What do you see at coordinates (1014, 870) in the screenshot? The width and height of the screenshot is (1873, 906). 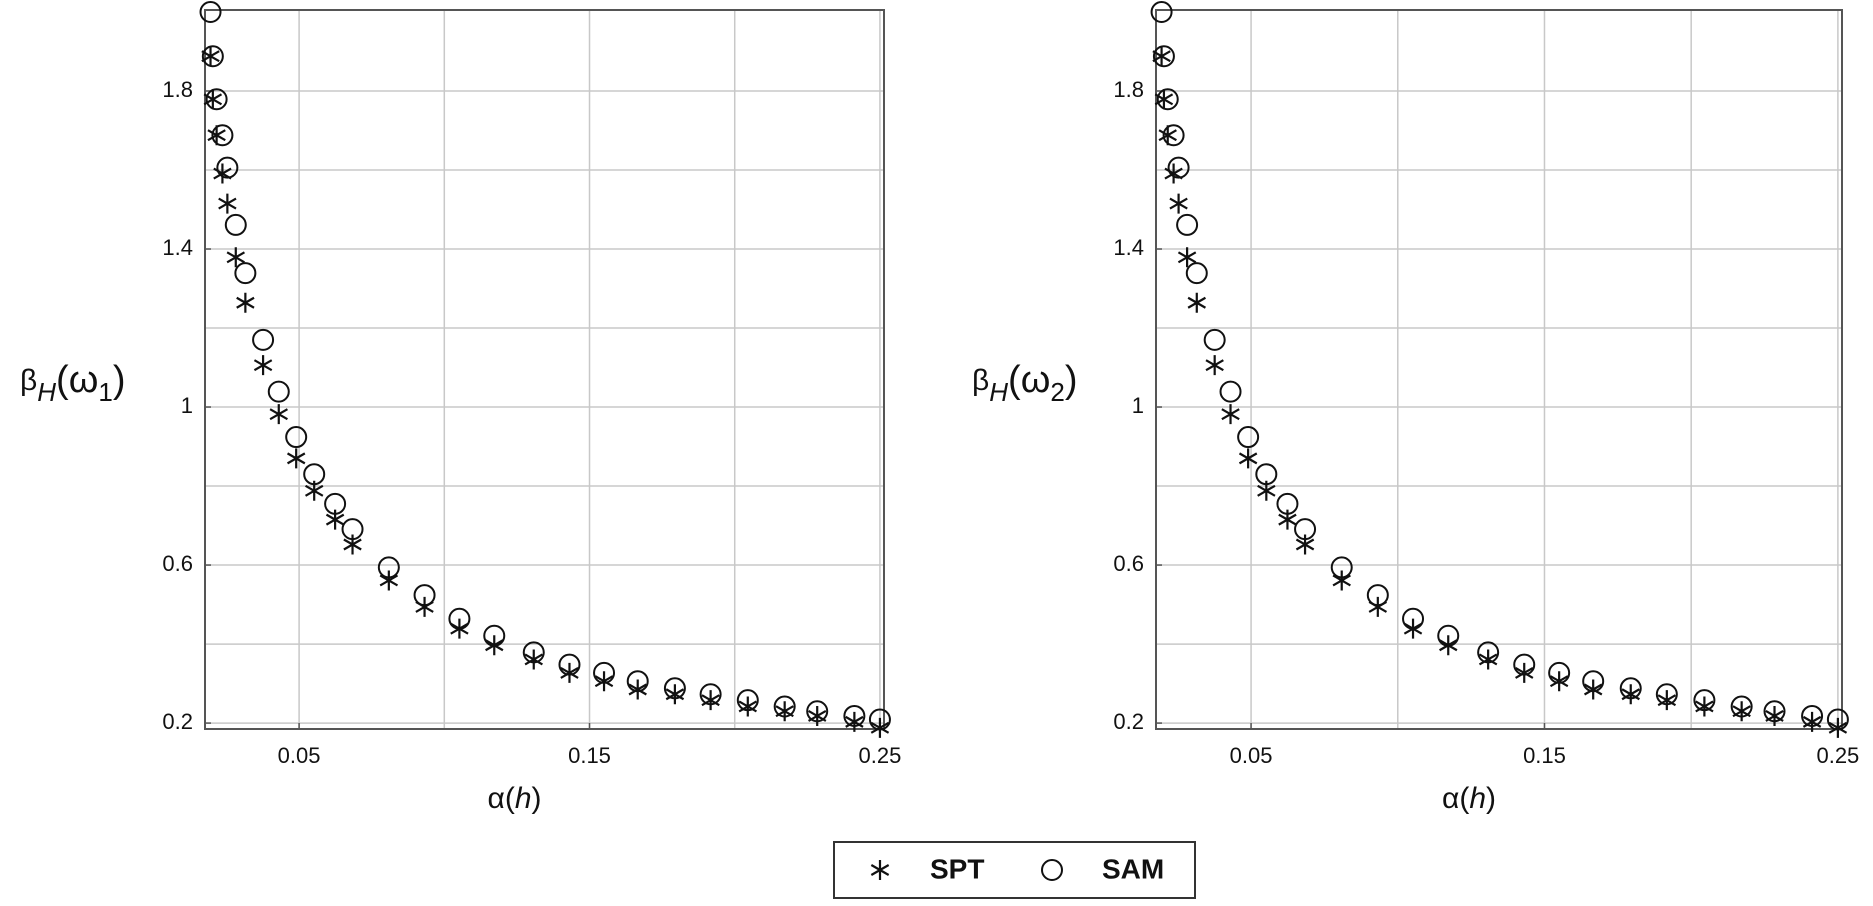 I see `legend-box` at bounding box center [1014, 870].